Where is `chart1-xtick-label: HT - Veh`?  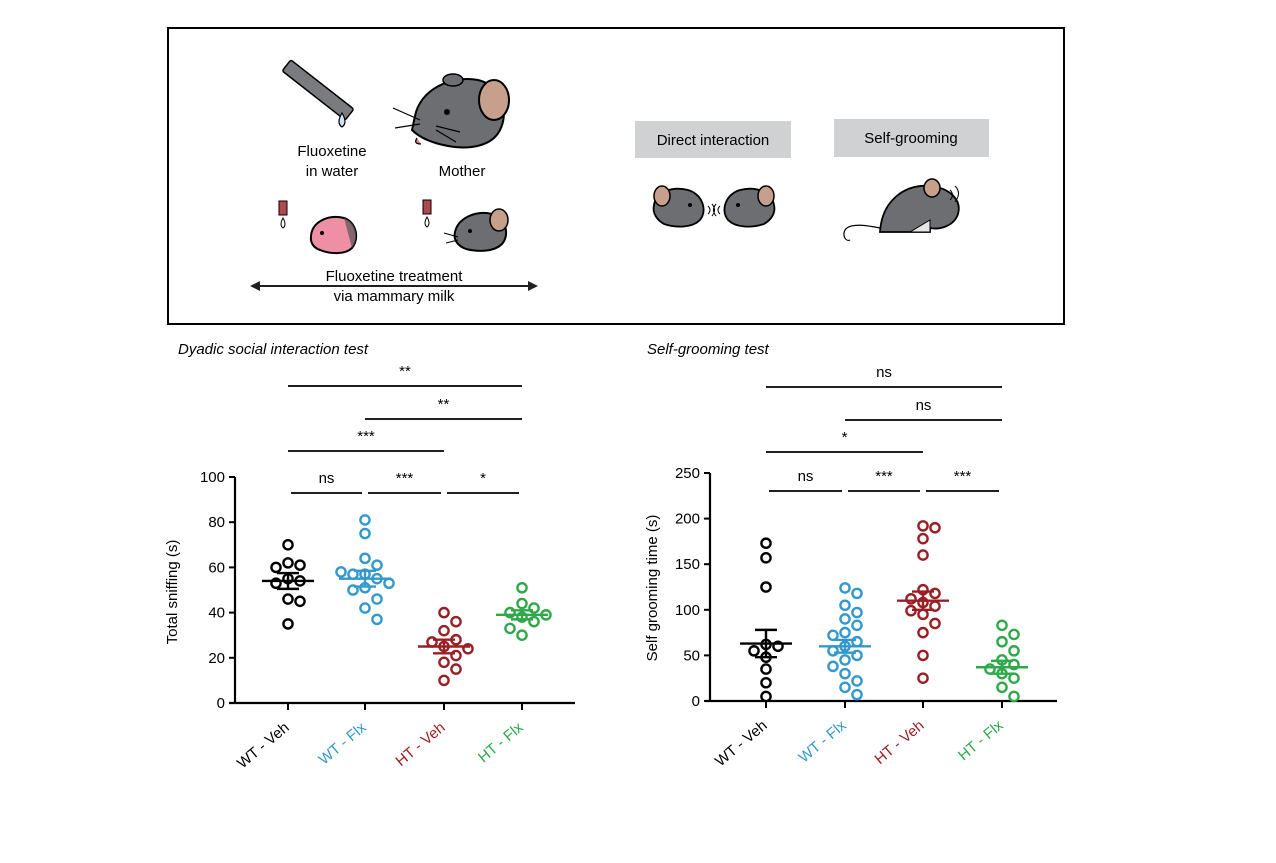 chart1-xtick-label: HT - Veh is located at coordinates (421, 744).